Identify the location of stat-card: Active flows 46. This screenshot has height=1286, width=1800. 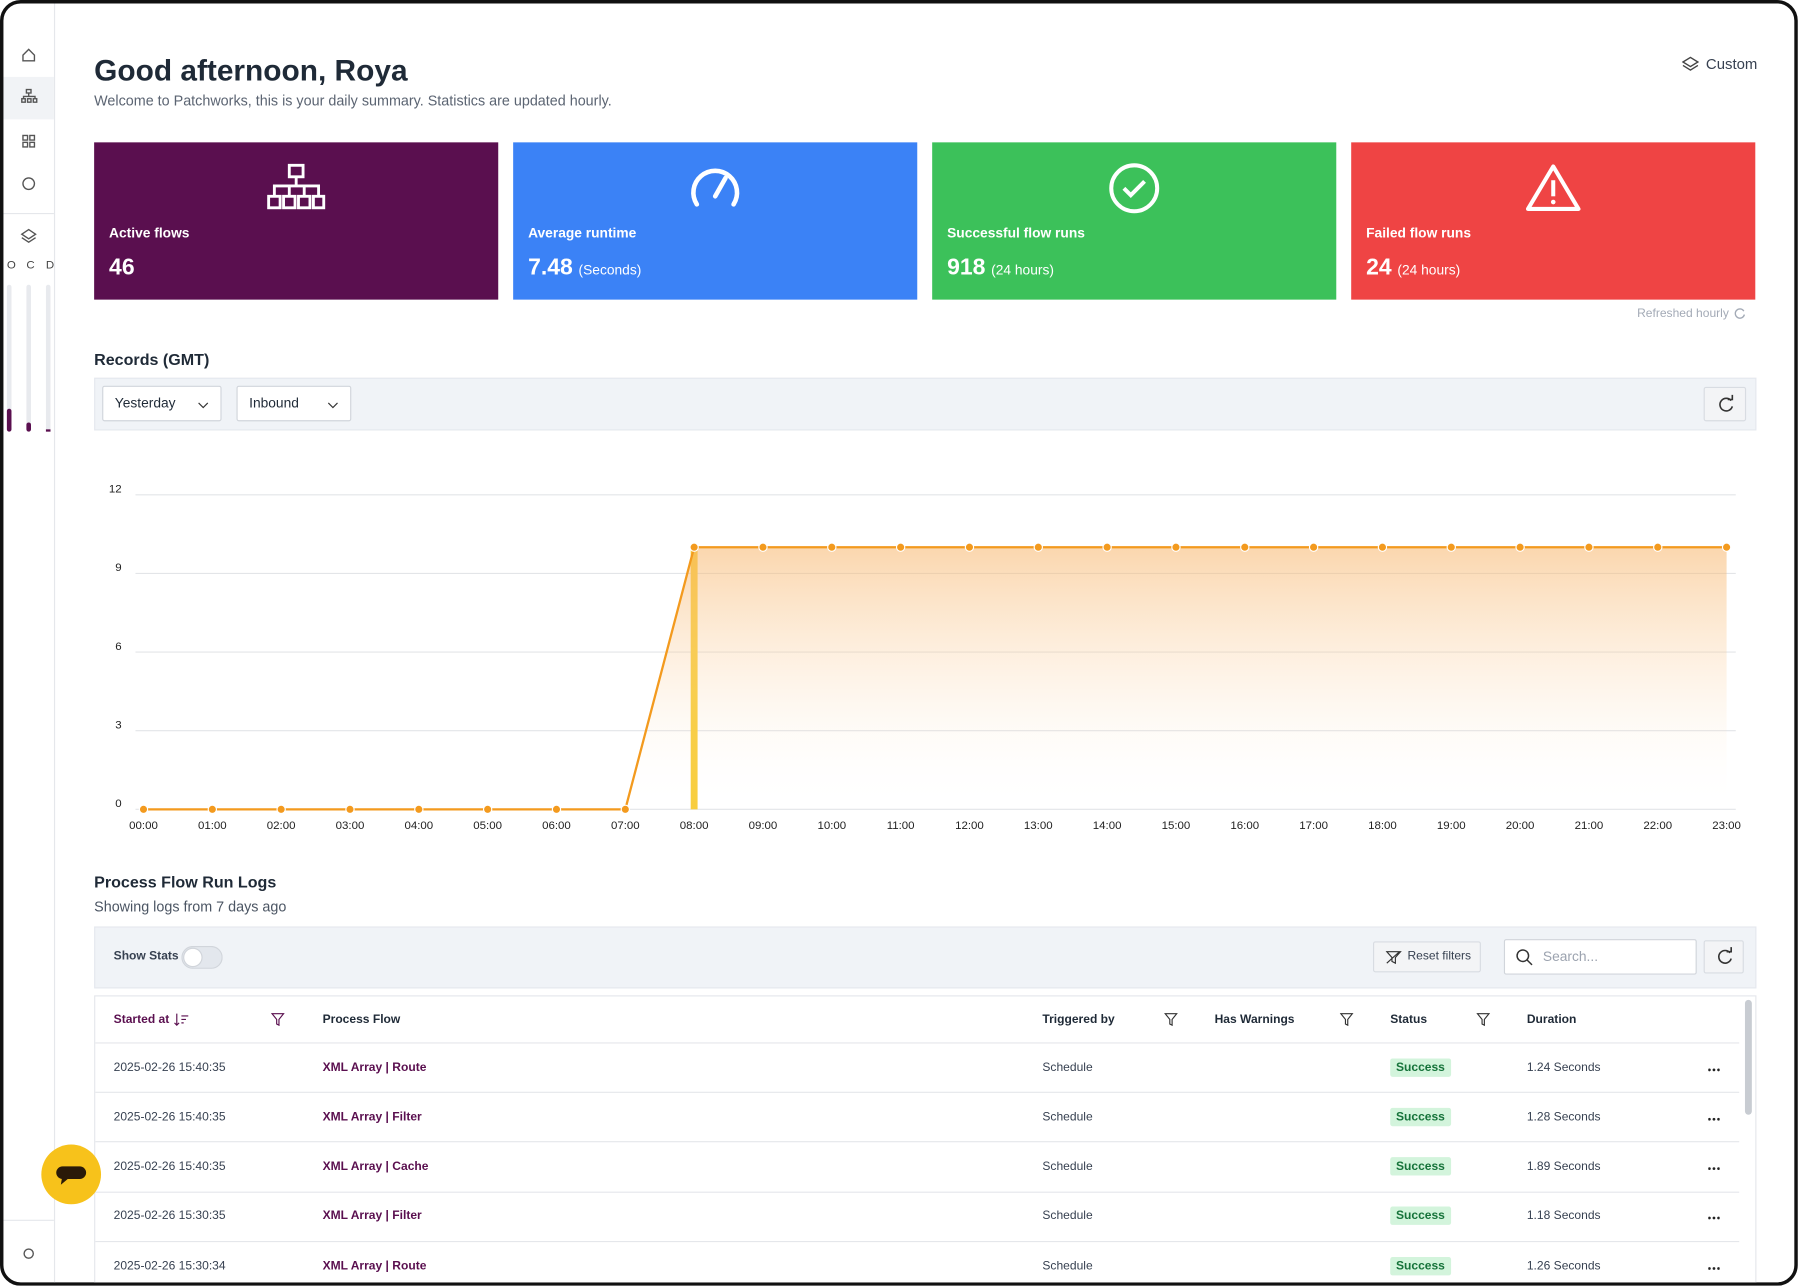
(296, 221).